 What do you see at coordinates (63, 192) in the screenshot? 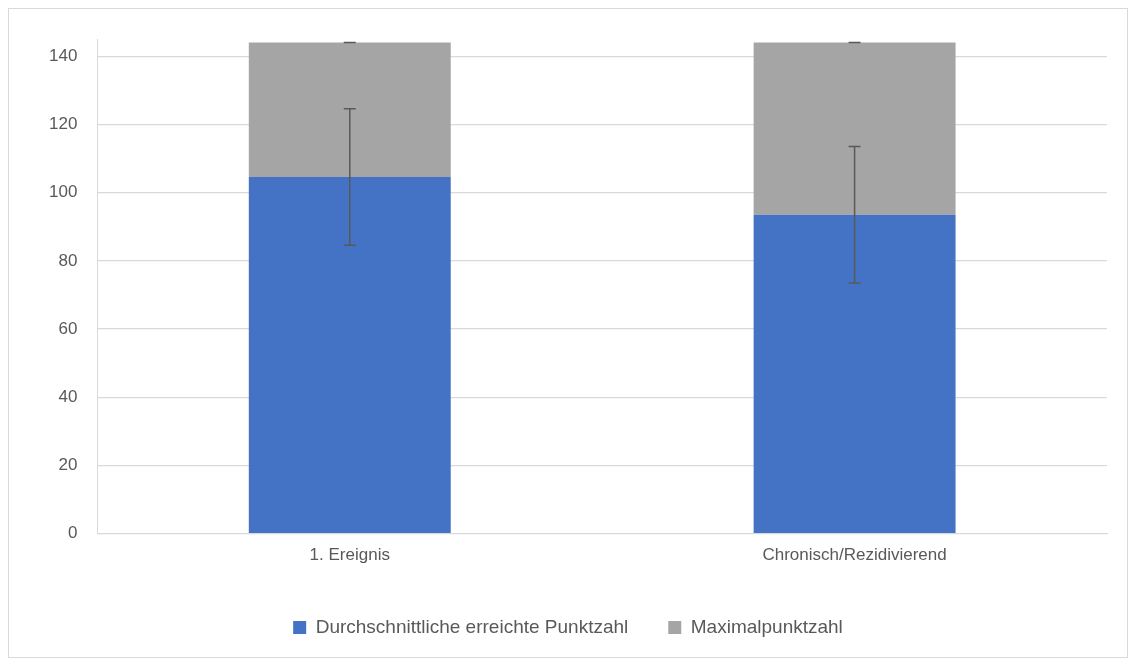
I see `y-tick-label: 100` at bounding box center [63, 192].